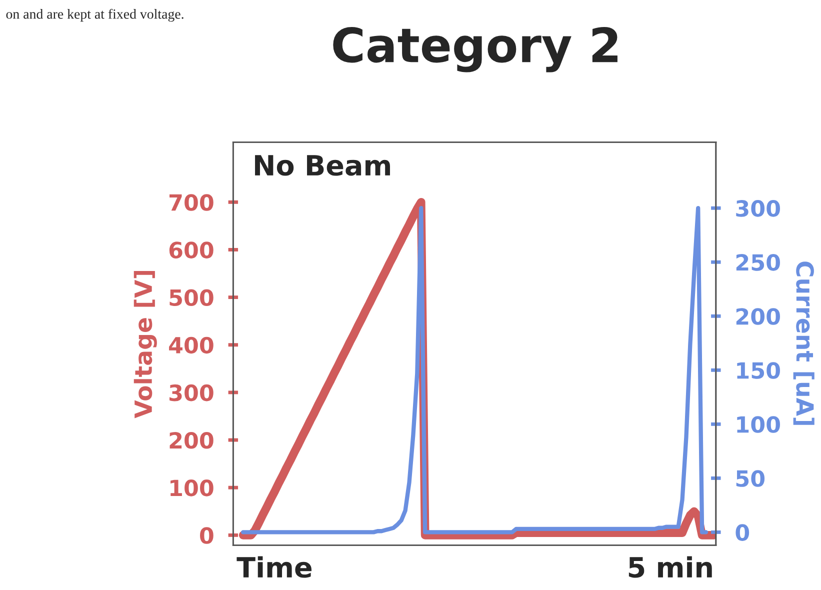 The height and width of the screenshot is (590, 821). What do you see at coordinates (475, 49) in the screenshot?
I see `chart-title: Category 2` at bounding box center [475, 49].